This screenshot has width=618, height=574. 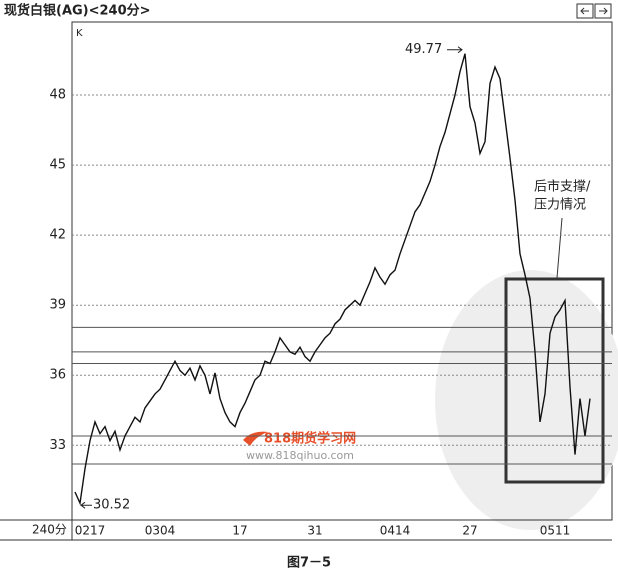 What do you see at coordinates (560, 205) in the screenshot?
I see `note: 压力情况` at bounding box center [560, 205].